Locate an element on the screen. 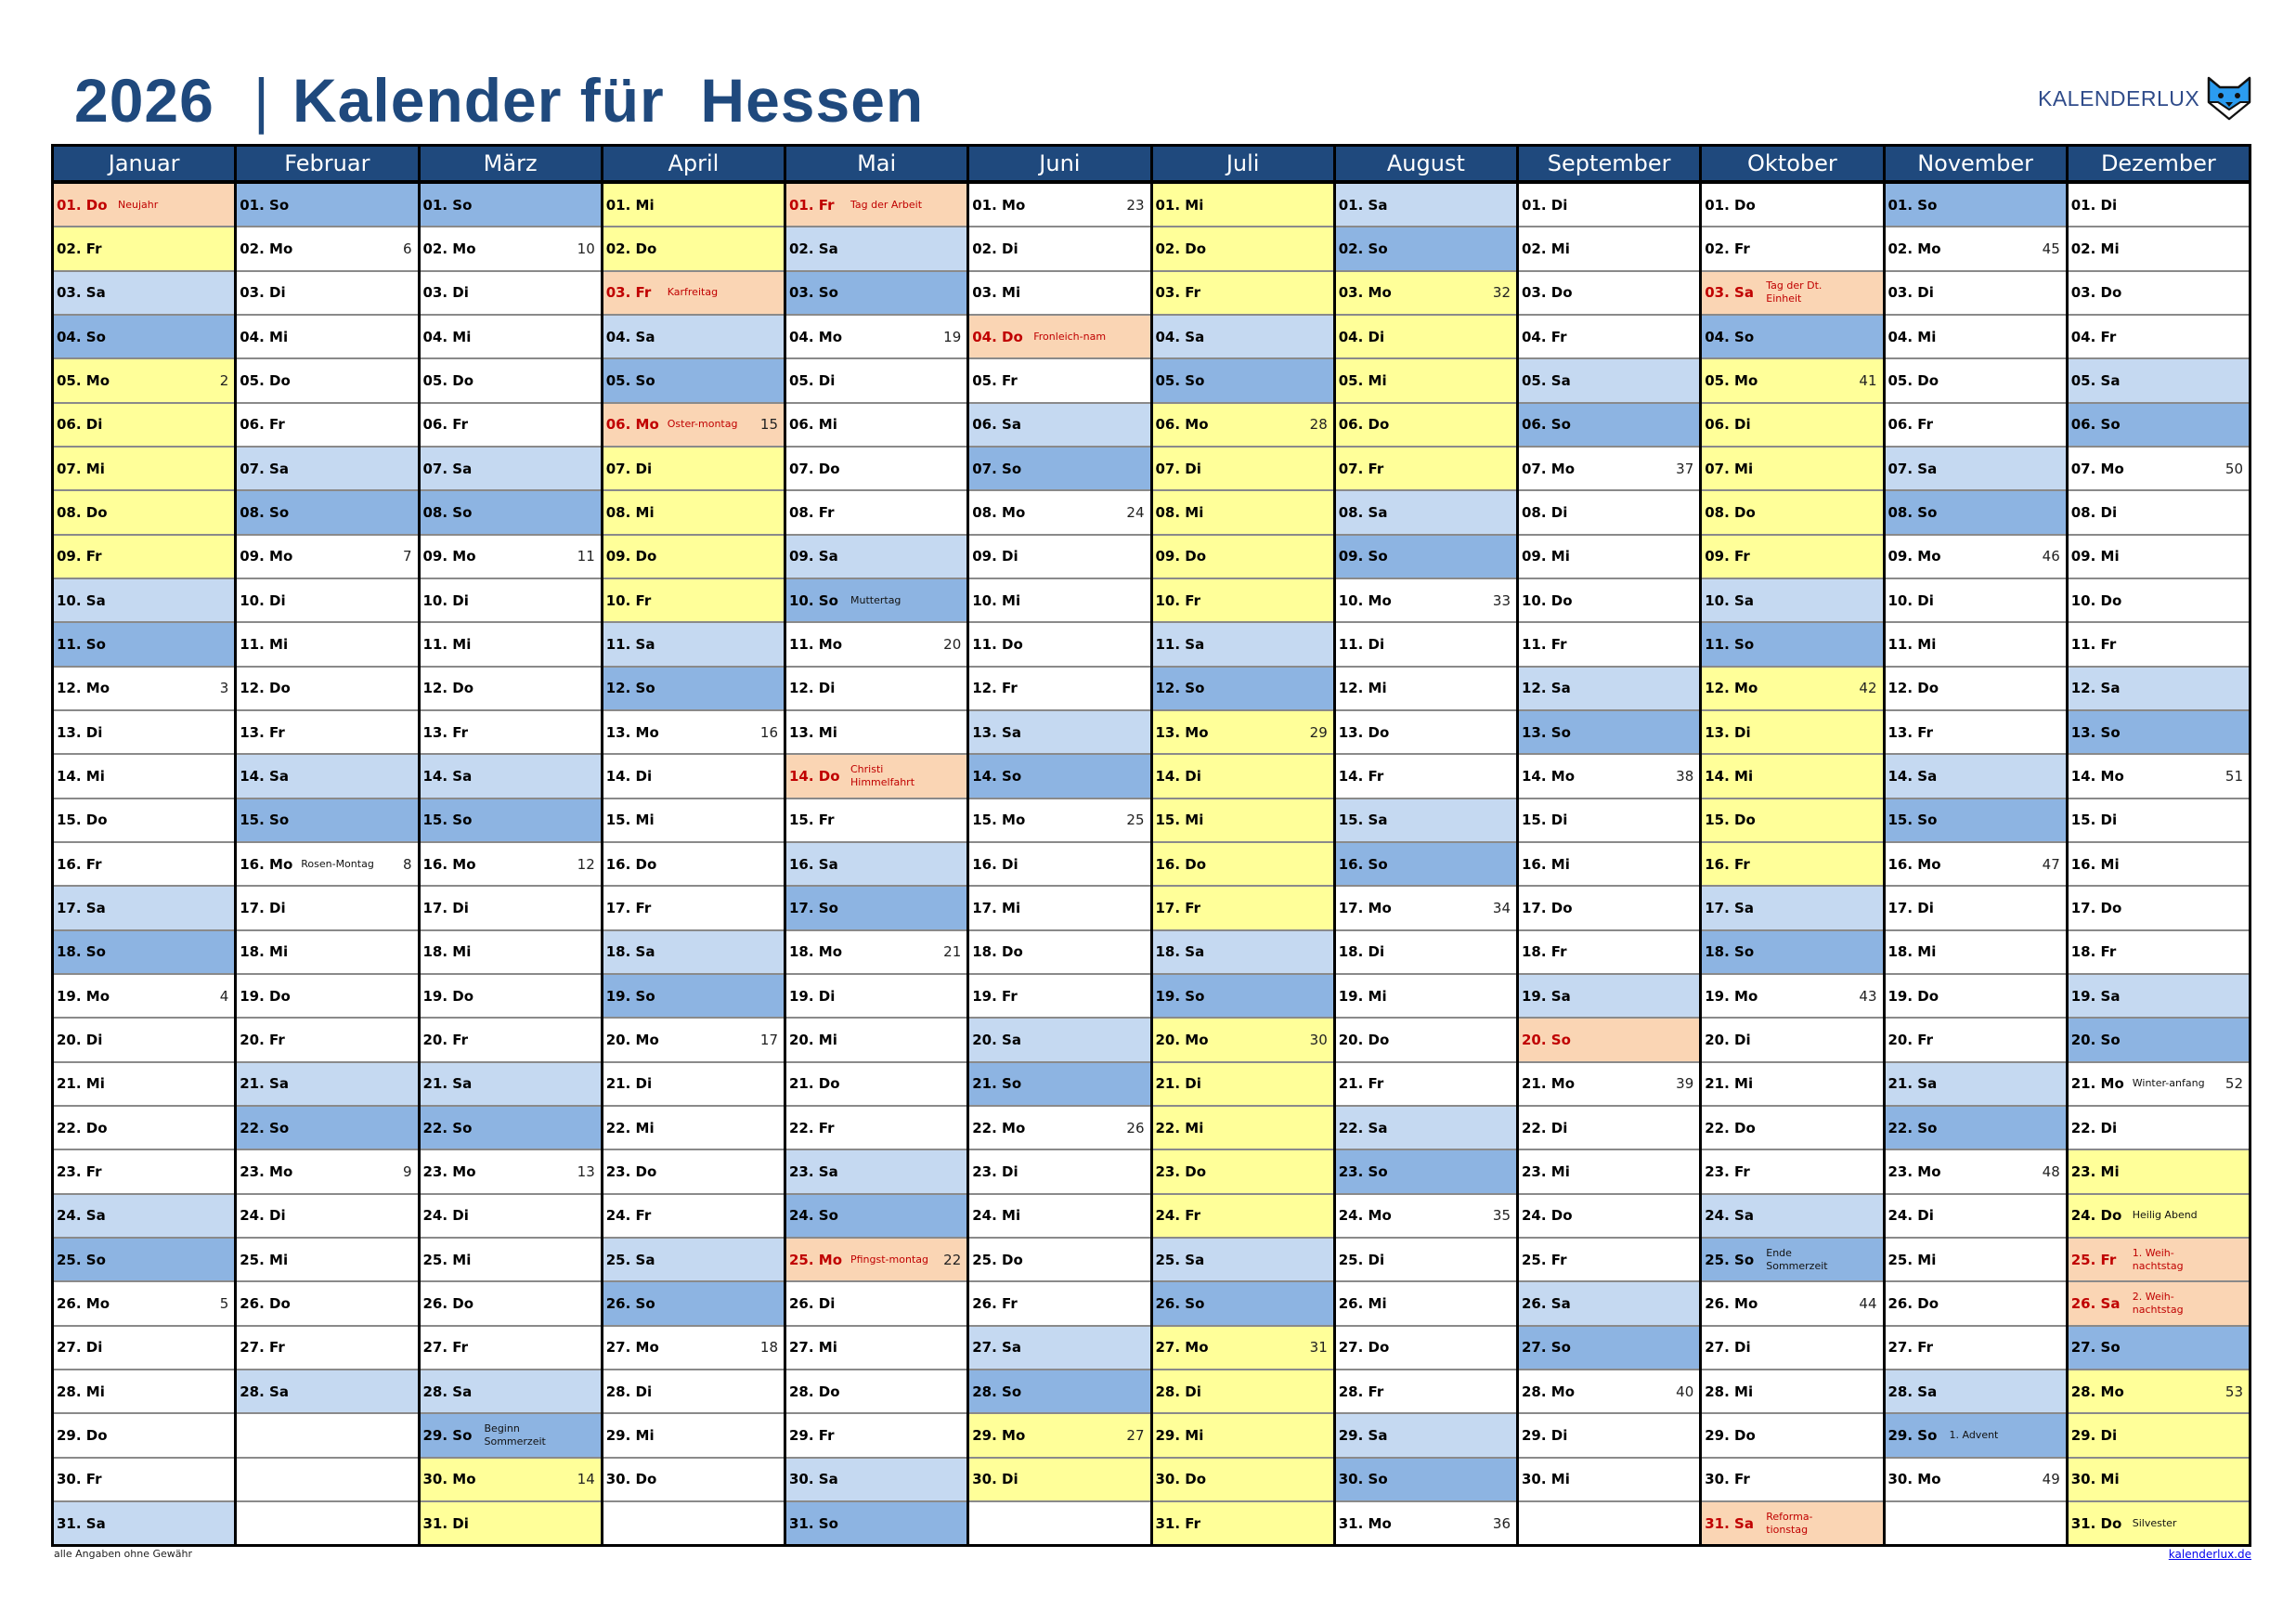 The height and width of the screenshot is (1623, 2296). day-cell: 09. Do is located at coordinates (1242, 557).